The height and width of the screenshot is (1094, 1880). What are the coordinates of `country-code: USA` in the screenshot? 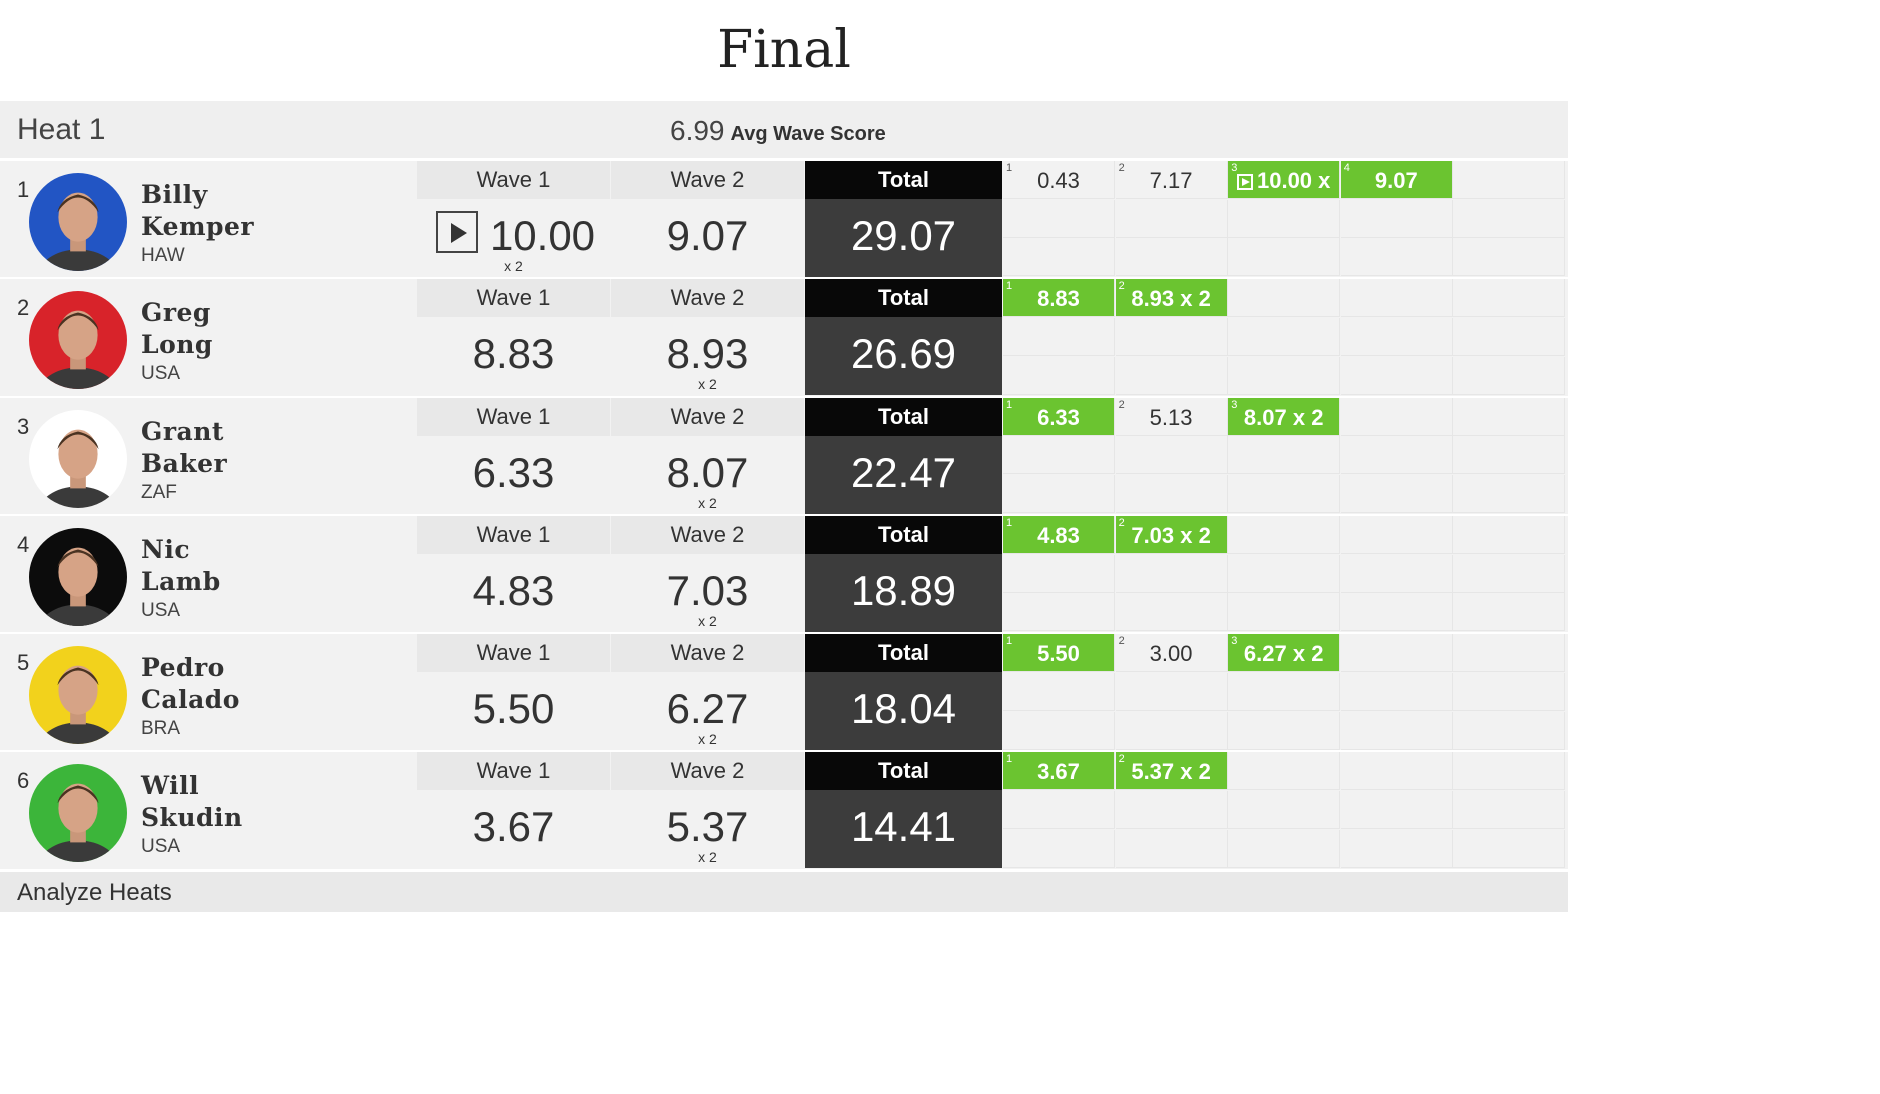 It's located at (161, 847).